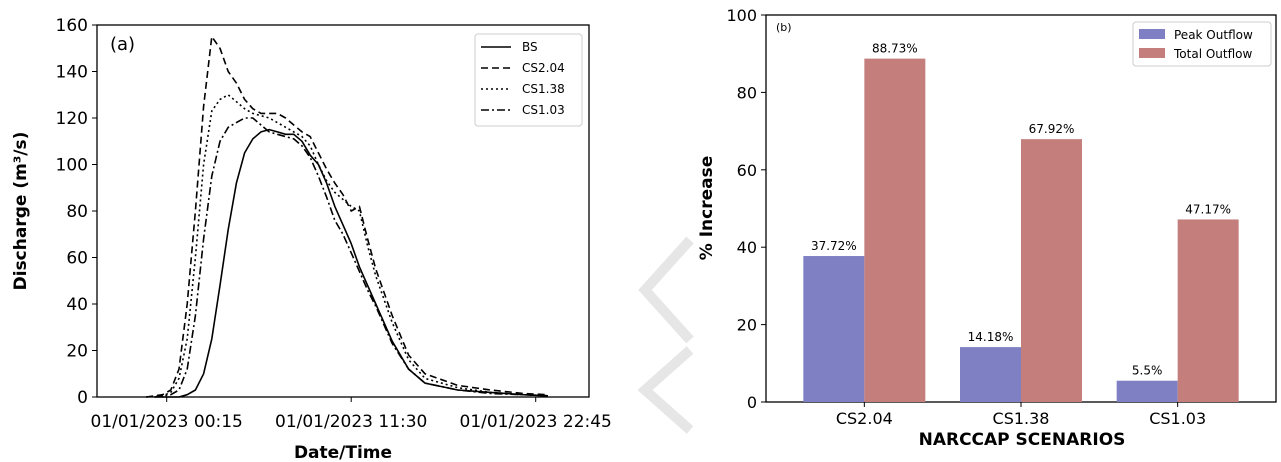  I want to click on panel-a-y-tick-label: 100, so click(72, 166).